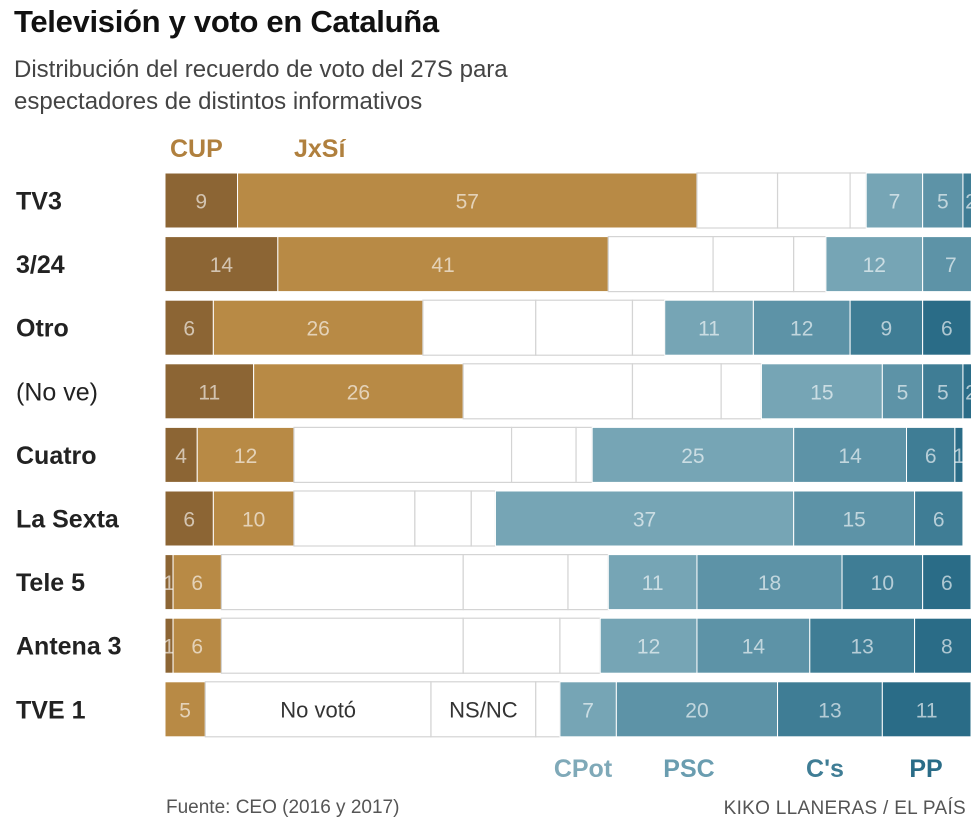 The image size is (980, 836). What do you see at coordinates (69, 647) in the screenshot?
I see `category-label: Antena 3` at bounding box center [69, 647].